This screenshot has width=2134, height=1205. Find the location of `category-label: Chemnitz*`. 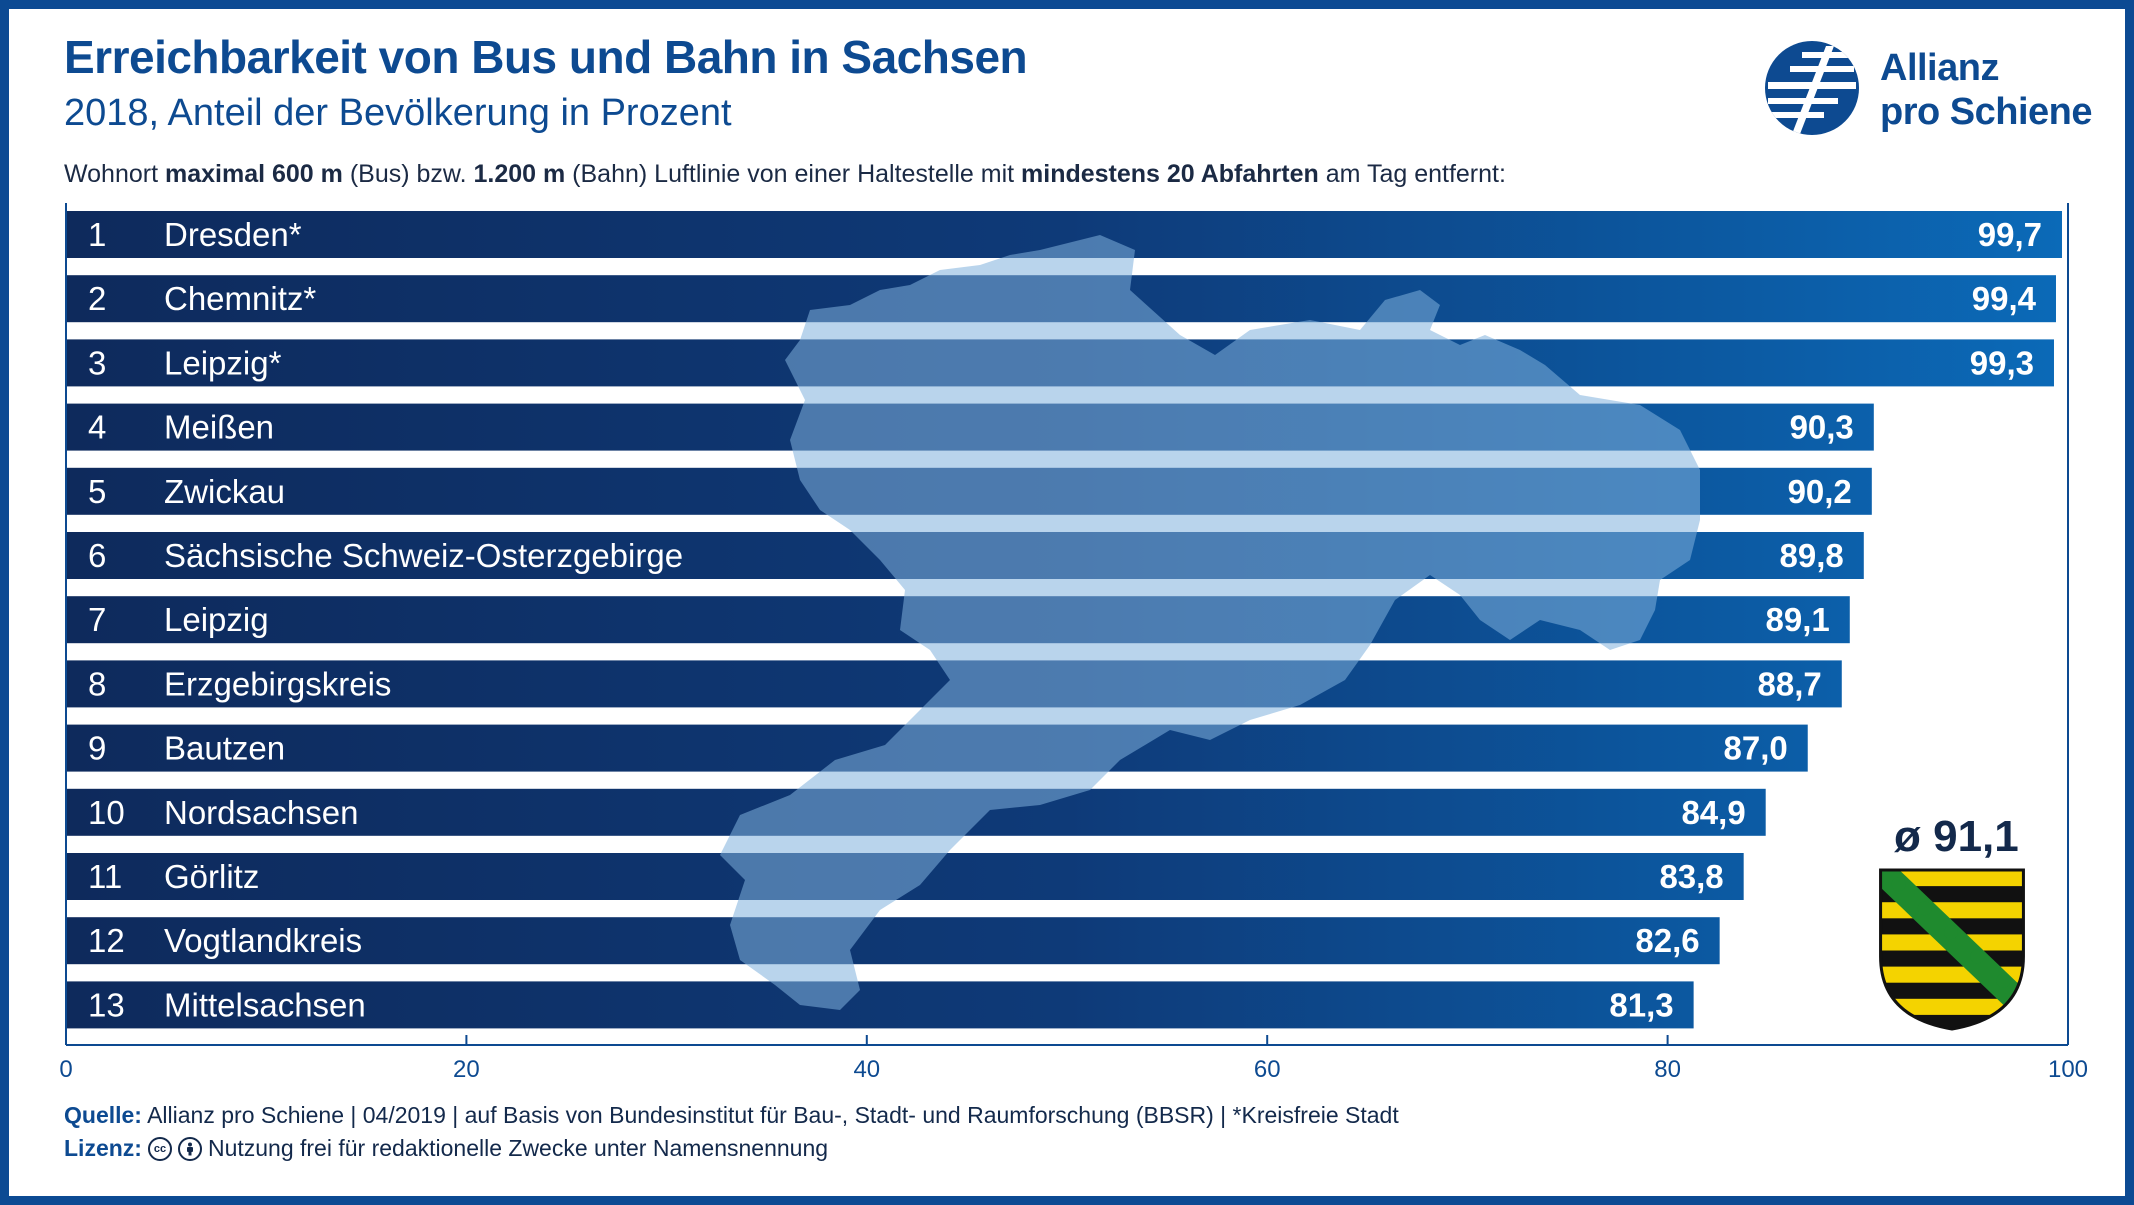

category-label: Chemnitz* is located at coordinates (240, 298).